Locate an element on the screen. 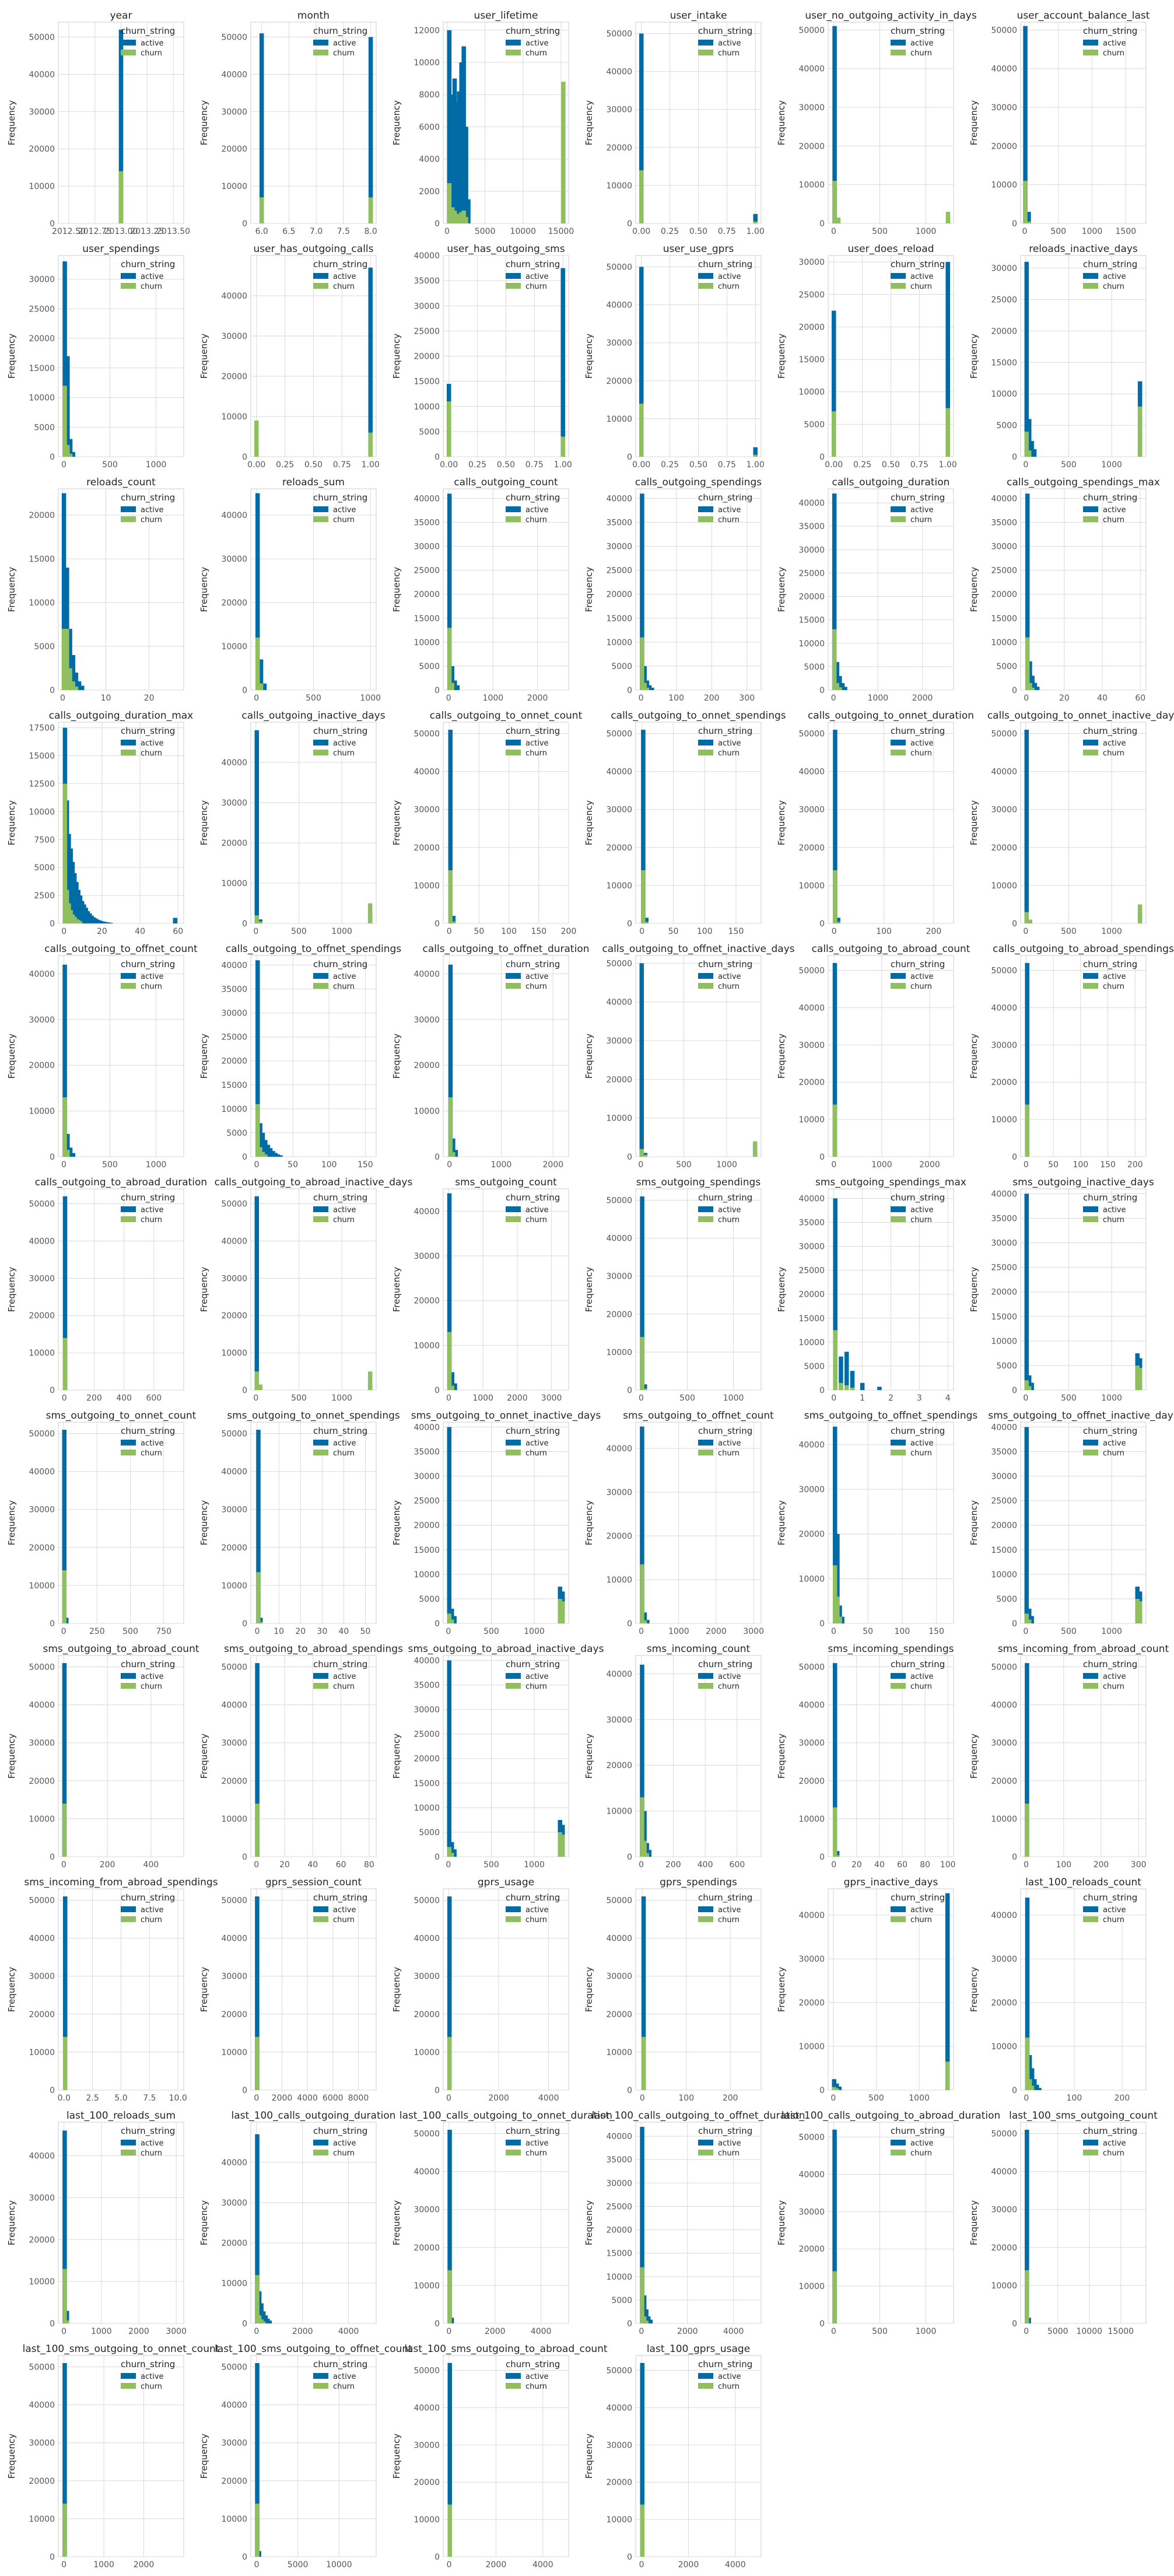 This screenshot has width=1174, height=2576. x-tick-label: 1500 is located at coordinates (1126, 231).